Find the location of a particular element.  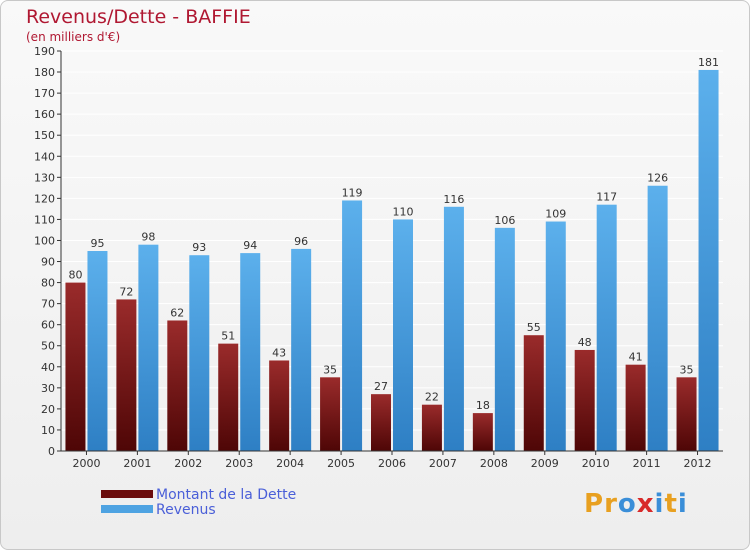

logo-letter: r is located at coordinates (611, 504).